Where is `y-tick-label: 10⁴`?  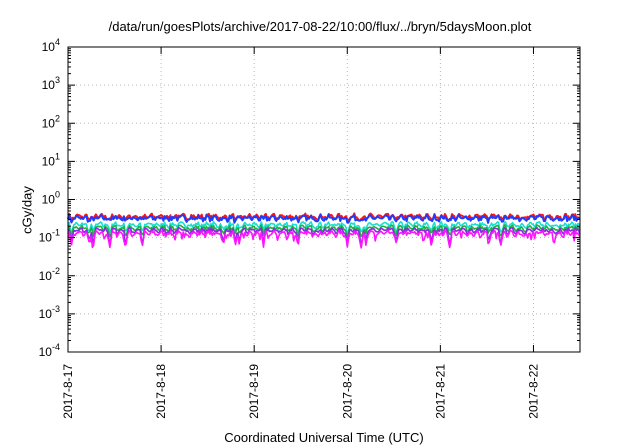
y-tick-label: 10⁴ is located at coordinates (51, 45).